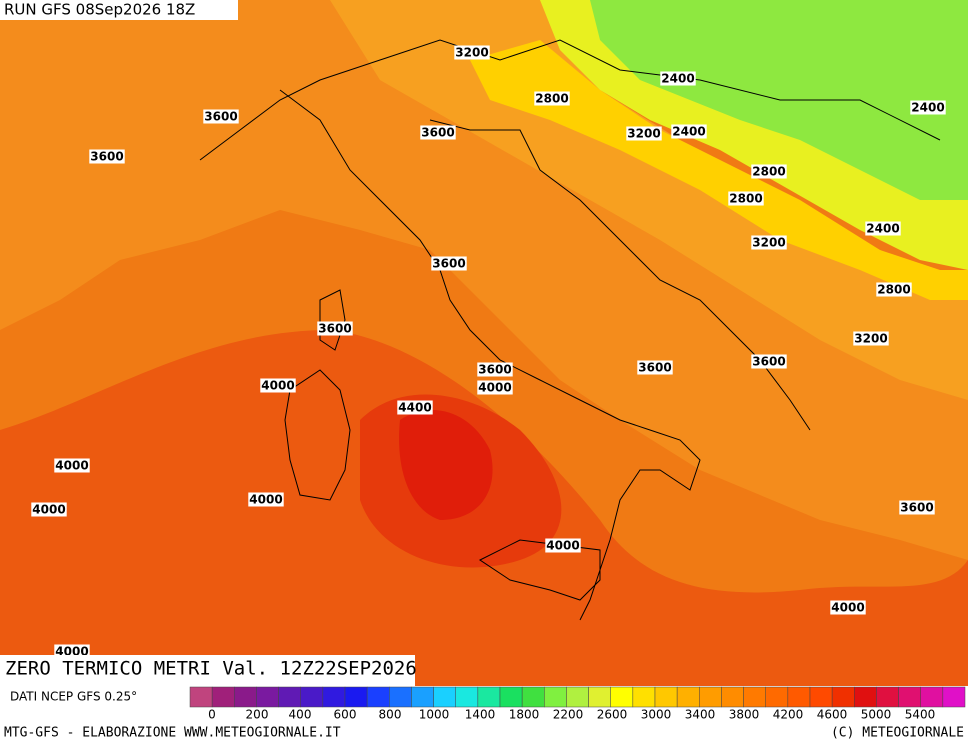 The width and height of the screenshot is (968, 745). I want to click on run-label: RUN GFS 08Sep2026 18Z, so click(99, 10).